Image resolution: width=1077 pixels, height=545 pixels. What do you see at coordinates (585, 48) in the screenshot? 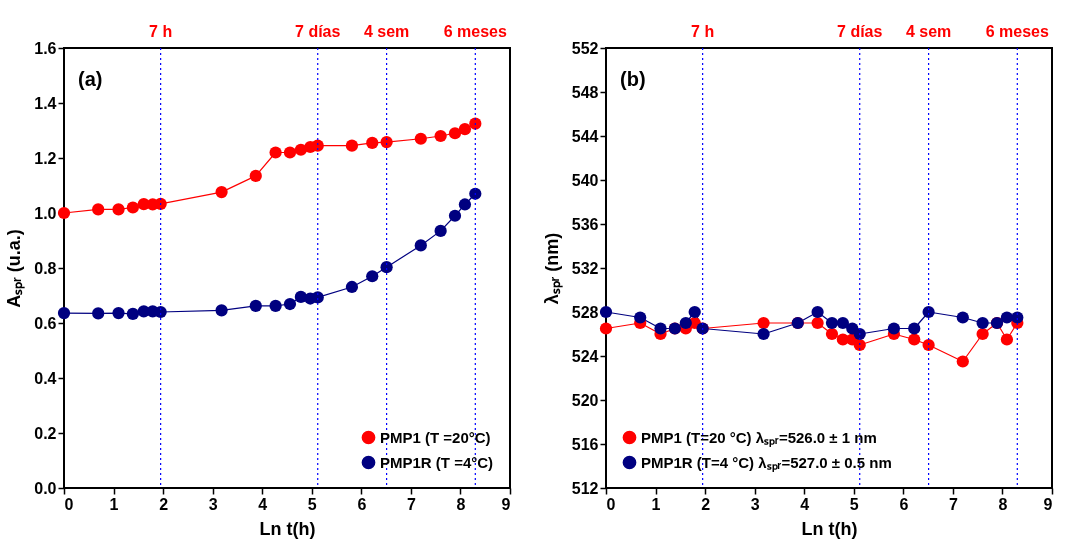
I see `y-tick-label: 552` at bounding box center [585, 48].